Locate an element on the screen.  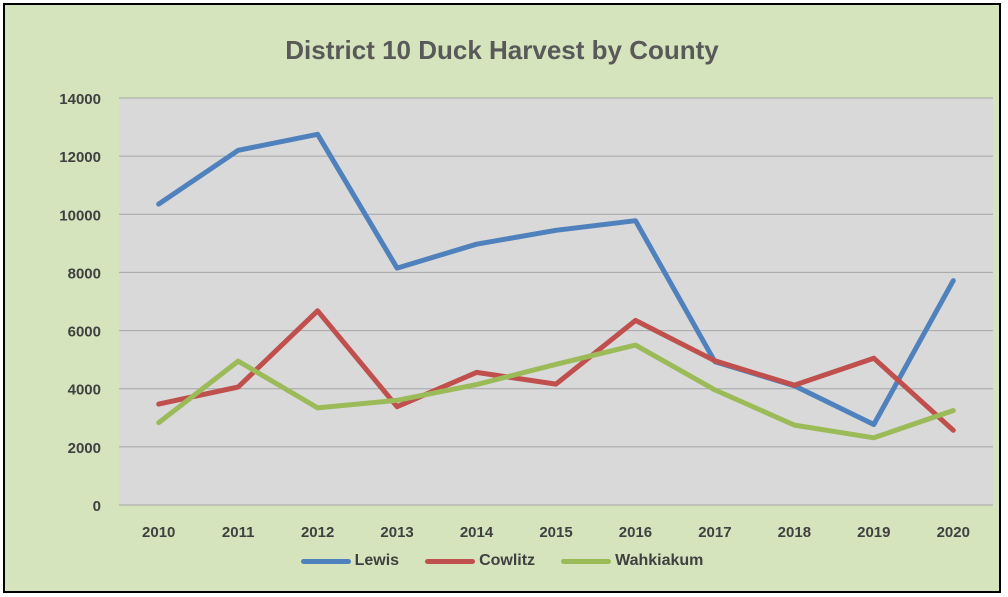
chart-title: District 10 Duck Harvest by County is located at coordinates (502, 50).